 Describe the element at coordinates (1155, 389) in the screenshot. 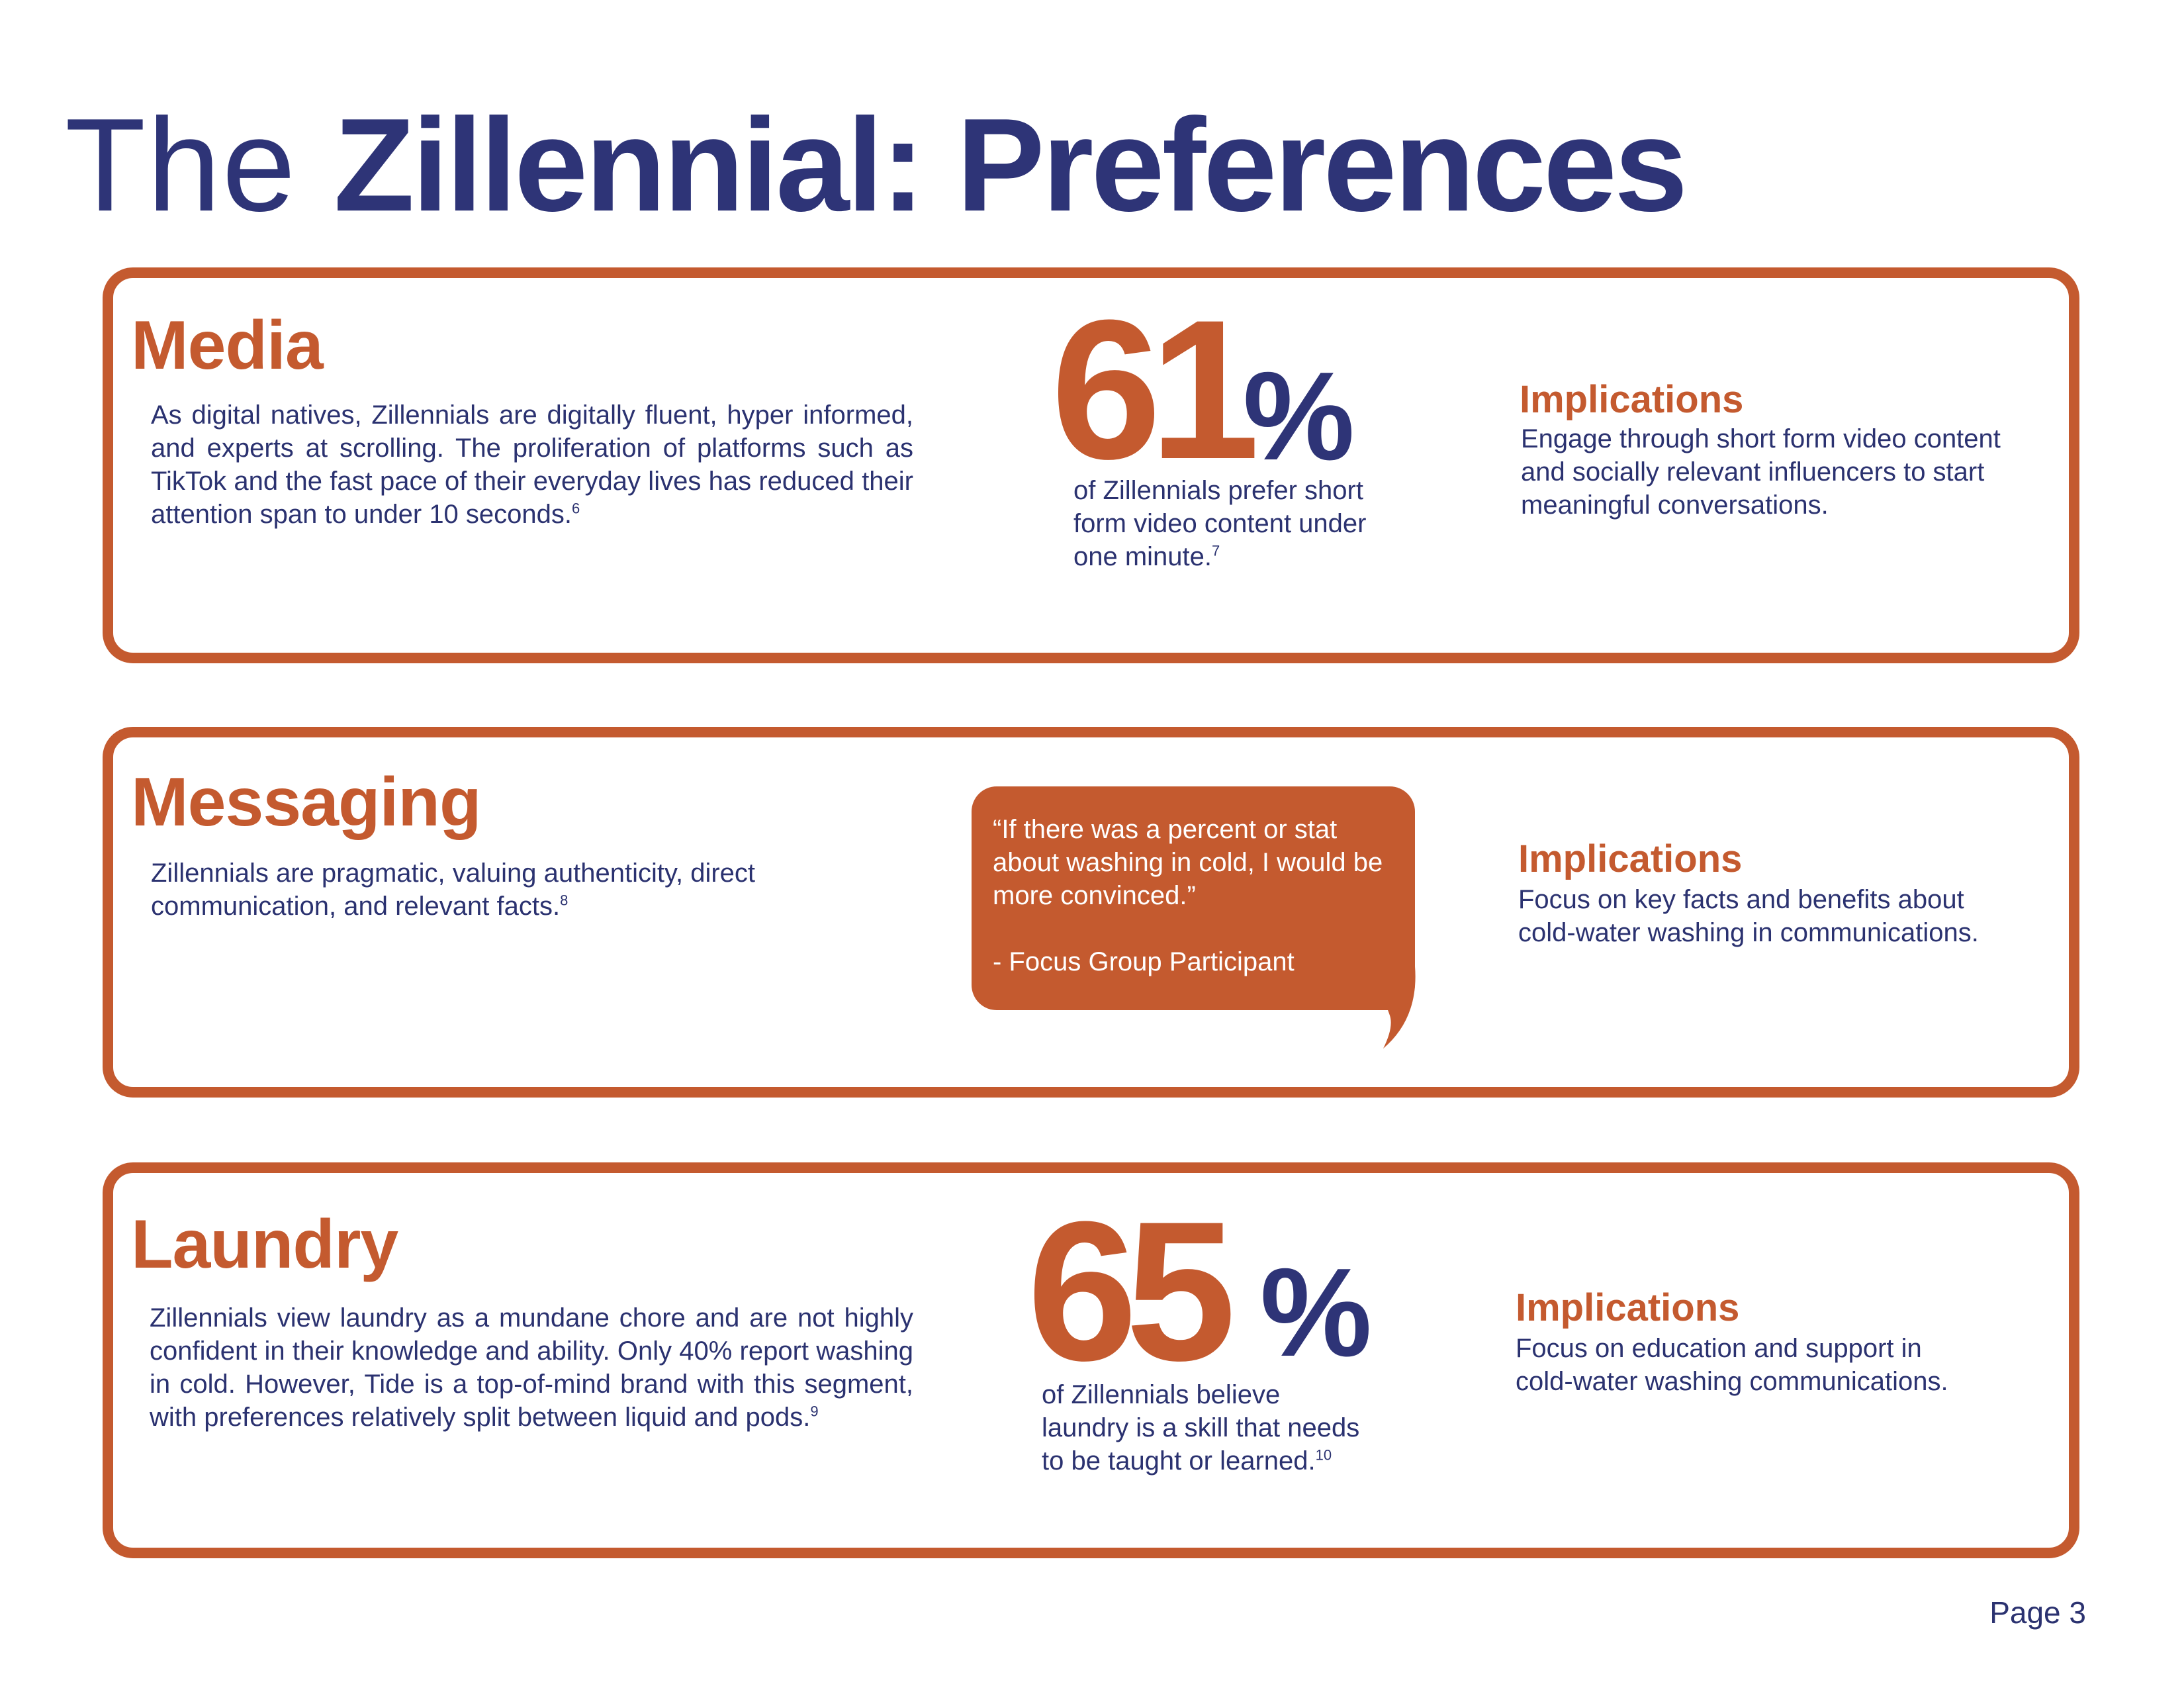

I see `media-stat-value: 61` at that location.